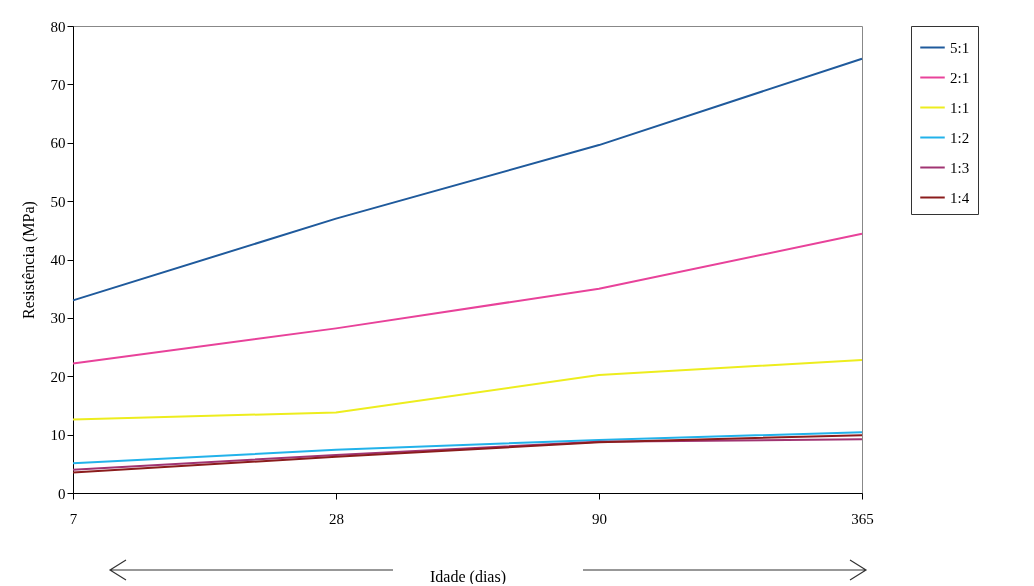 The width and height of the screenshot is (1034, 586). Describe the element at coordinates (58, 84) in the screenshot. I see `y-tick-label: 70` at that location.